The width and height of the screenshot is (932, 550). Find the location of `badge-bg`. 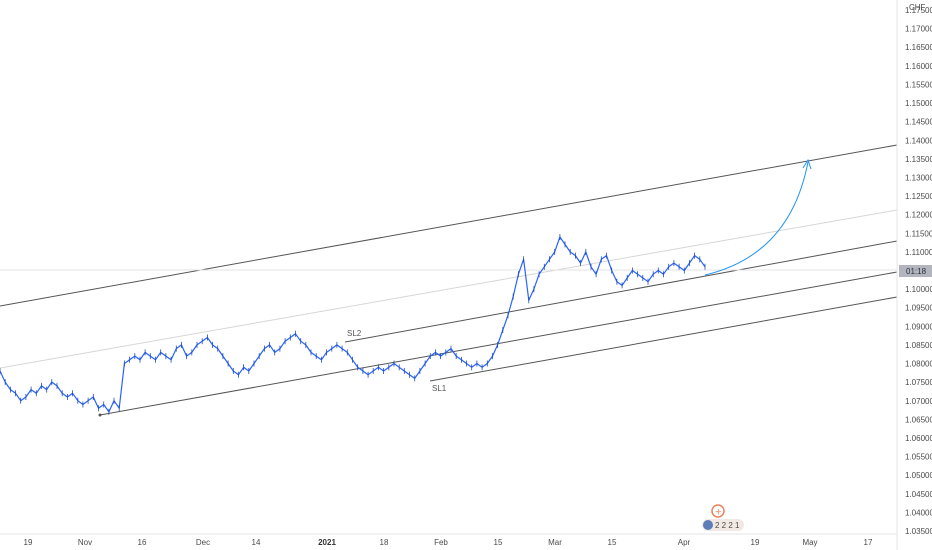

badge-bg is located at coordinates (723, 525).